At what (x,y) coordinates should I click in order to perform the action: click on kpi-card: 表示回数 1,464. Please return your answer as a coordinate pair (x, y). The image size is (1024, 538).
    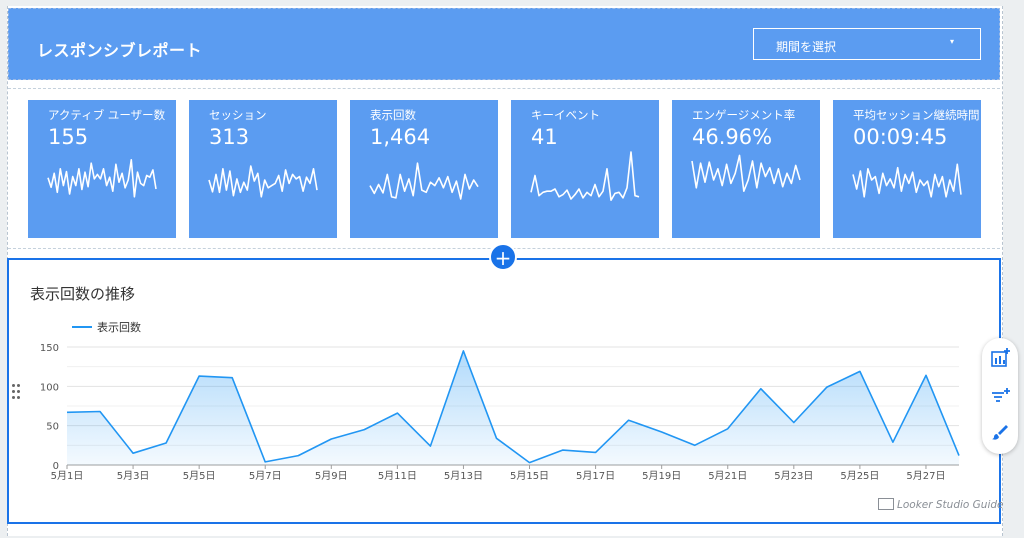
    Looking at the image, I should click on (424, 169).